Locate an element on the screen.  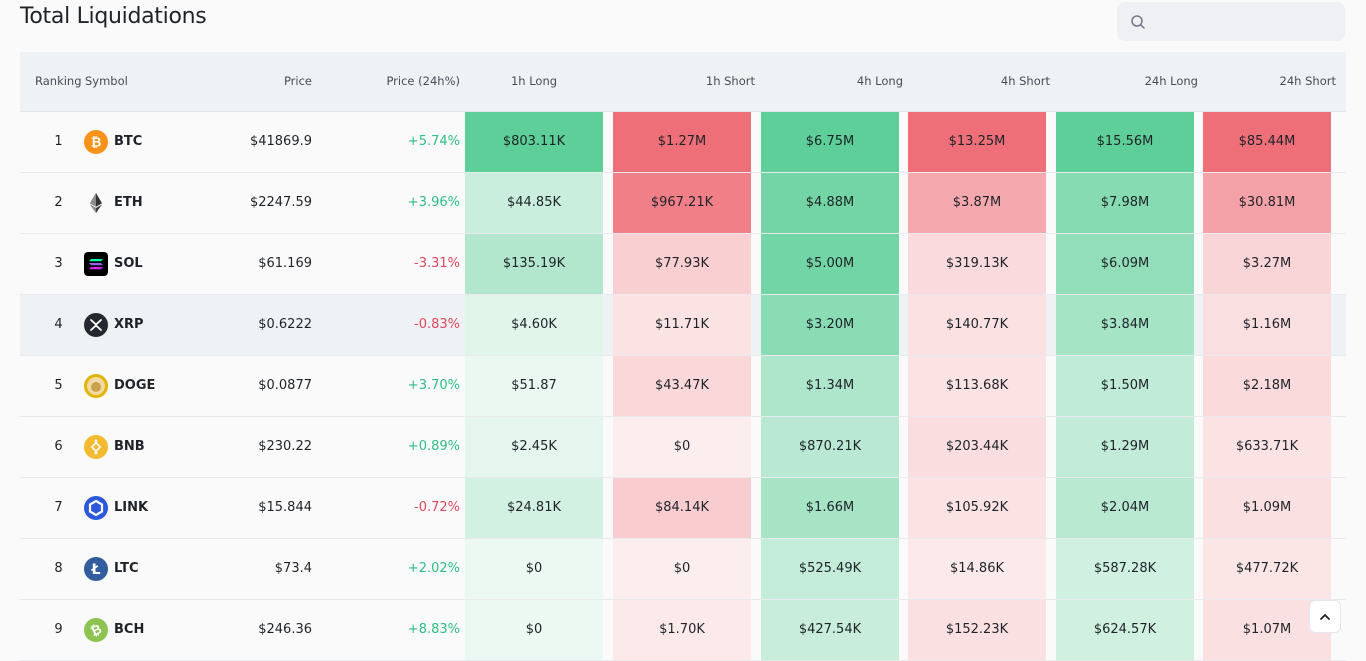
short-liquidation-cell: $113.68K is located at coordinates (977, 386).